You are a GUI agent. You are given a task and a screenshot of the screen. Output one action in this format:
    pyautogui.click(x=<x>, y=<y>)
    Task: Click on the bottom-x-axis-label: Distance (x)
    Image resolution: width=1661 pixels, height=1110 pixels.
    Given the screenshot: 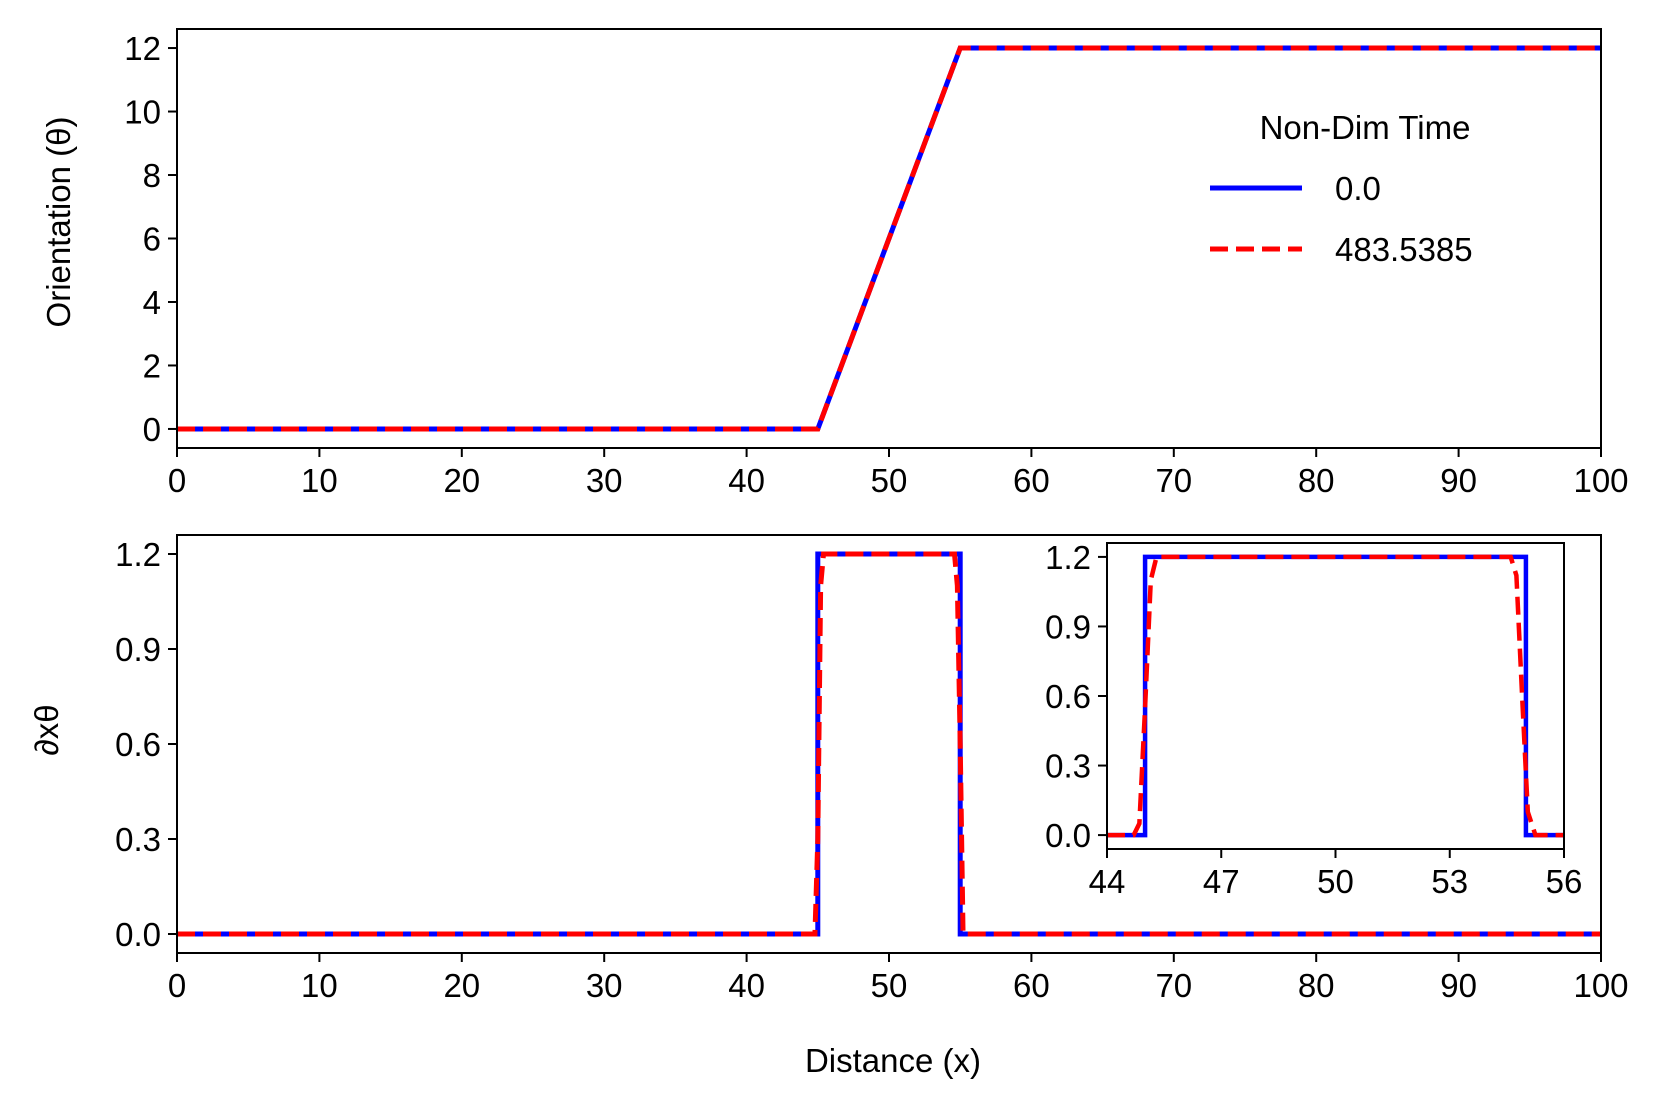 What is the action you would take?
    pyautogui.click(x=893, y=1060)
    